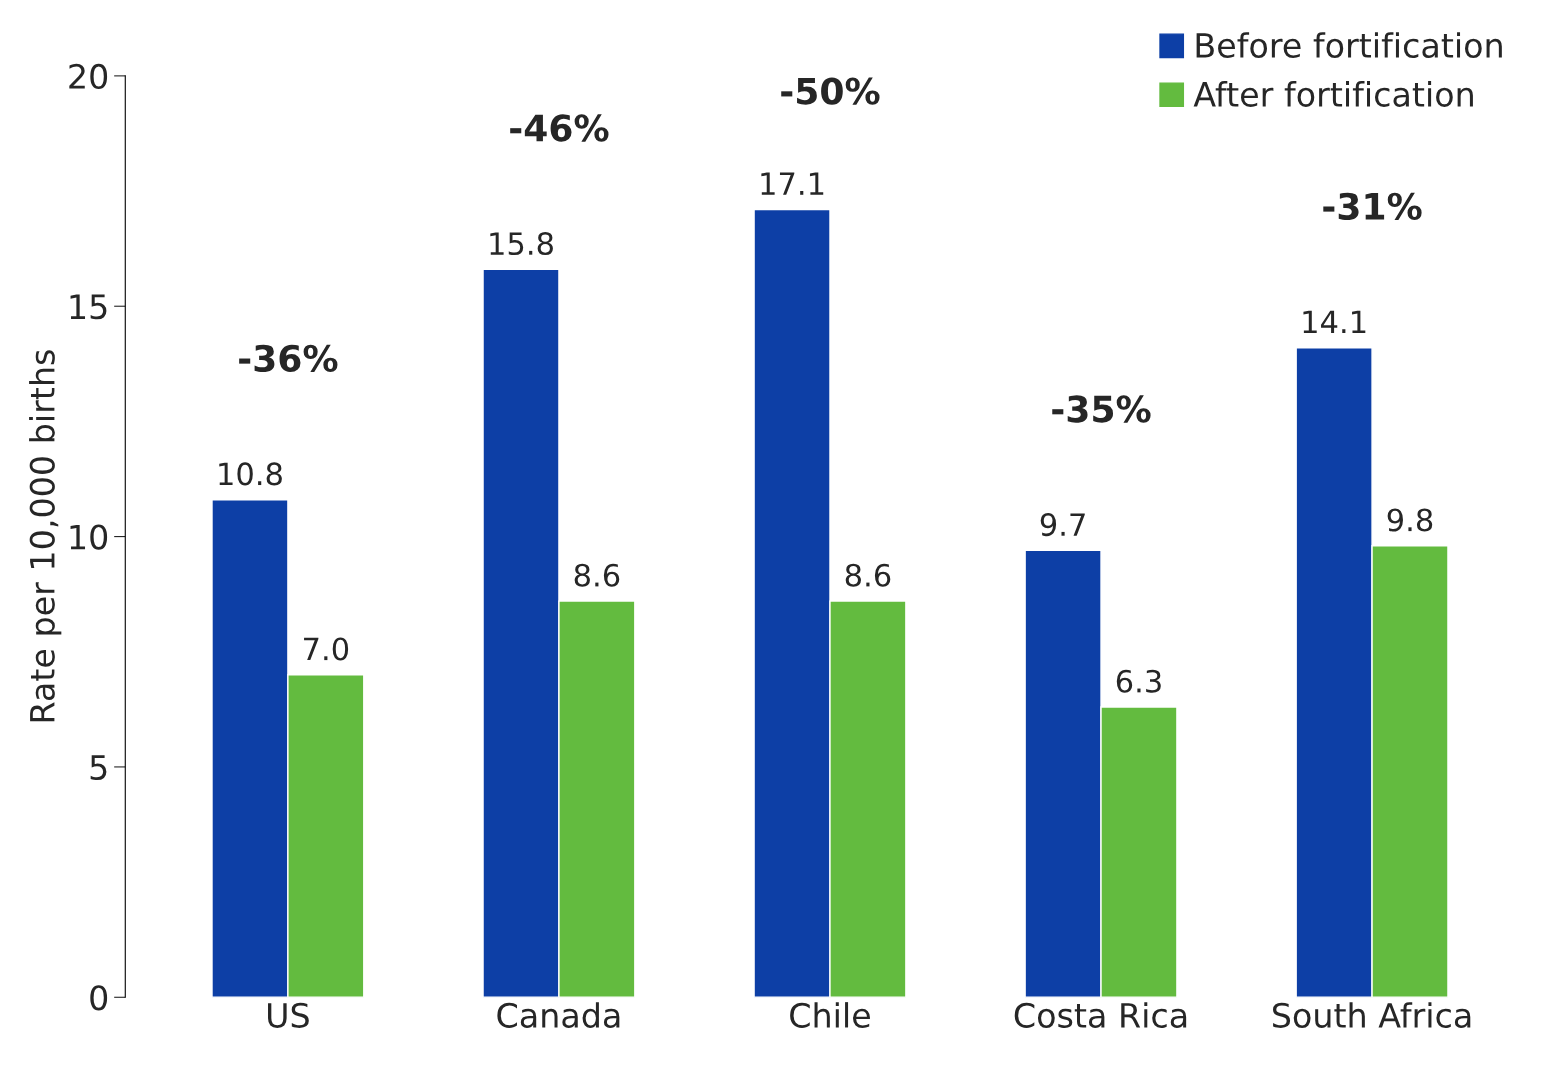 The image size is (1566, 1084). Describe the element at coordinates (830, 1015) in the screenshot. I see `x-tick-label: Chile` at that location.